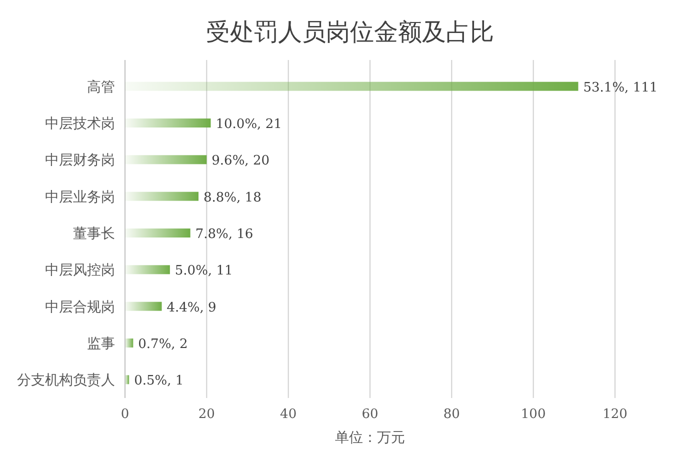  Describe the element at coordinates (224, 234) in the screenshot. I see `data-label: 7.8%, 16` at that location.